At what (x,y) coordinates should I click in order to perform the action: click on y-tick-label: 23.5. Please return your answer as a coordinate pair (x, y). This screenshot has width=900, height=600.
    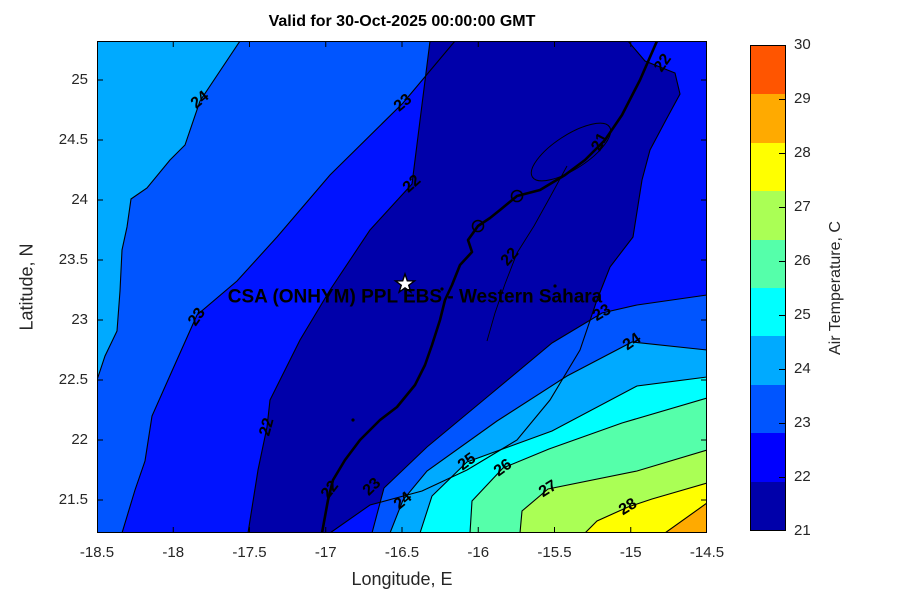
    Looking at the image, I should click on (73, 259).